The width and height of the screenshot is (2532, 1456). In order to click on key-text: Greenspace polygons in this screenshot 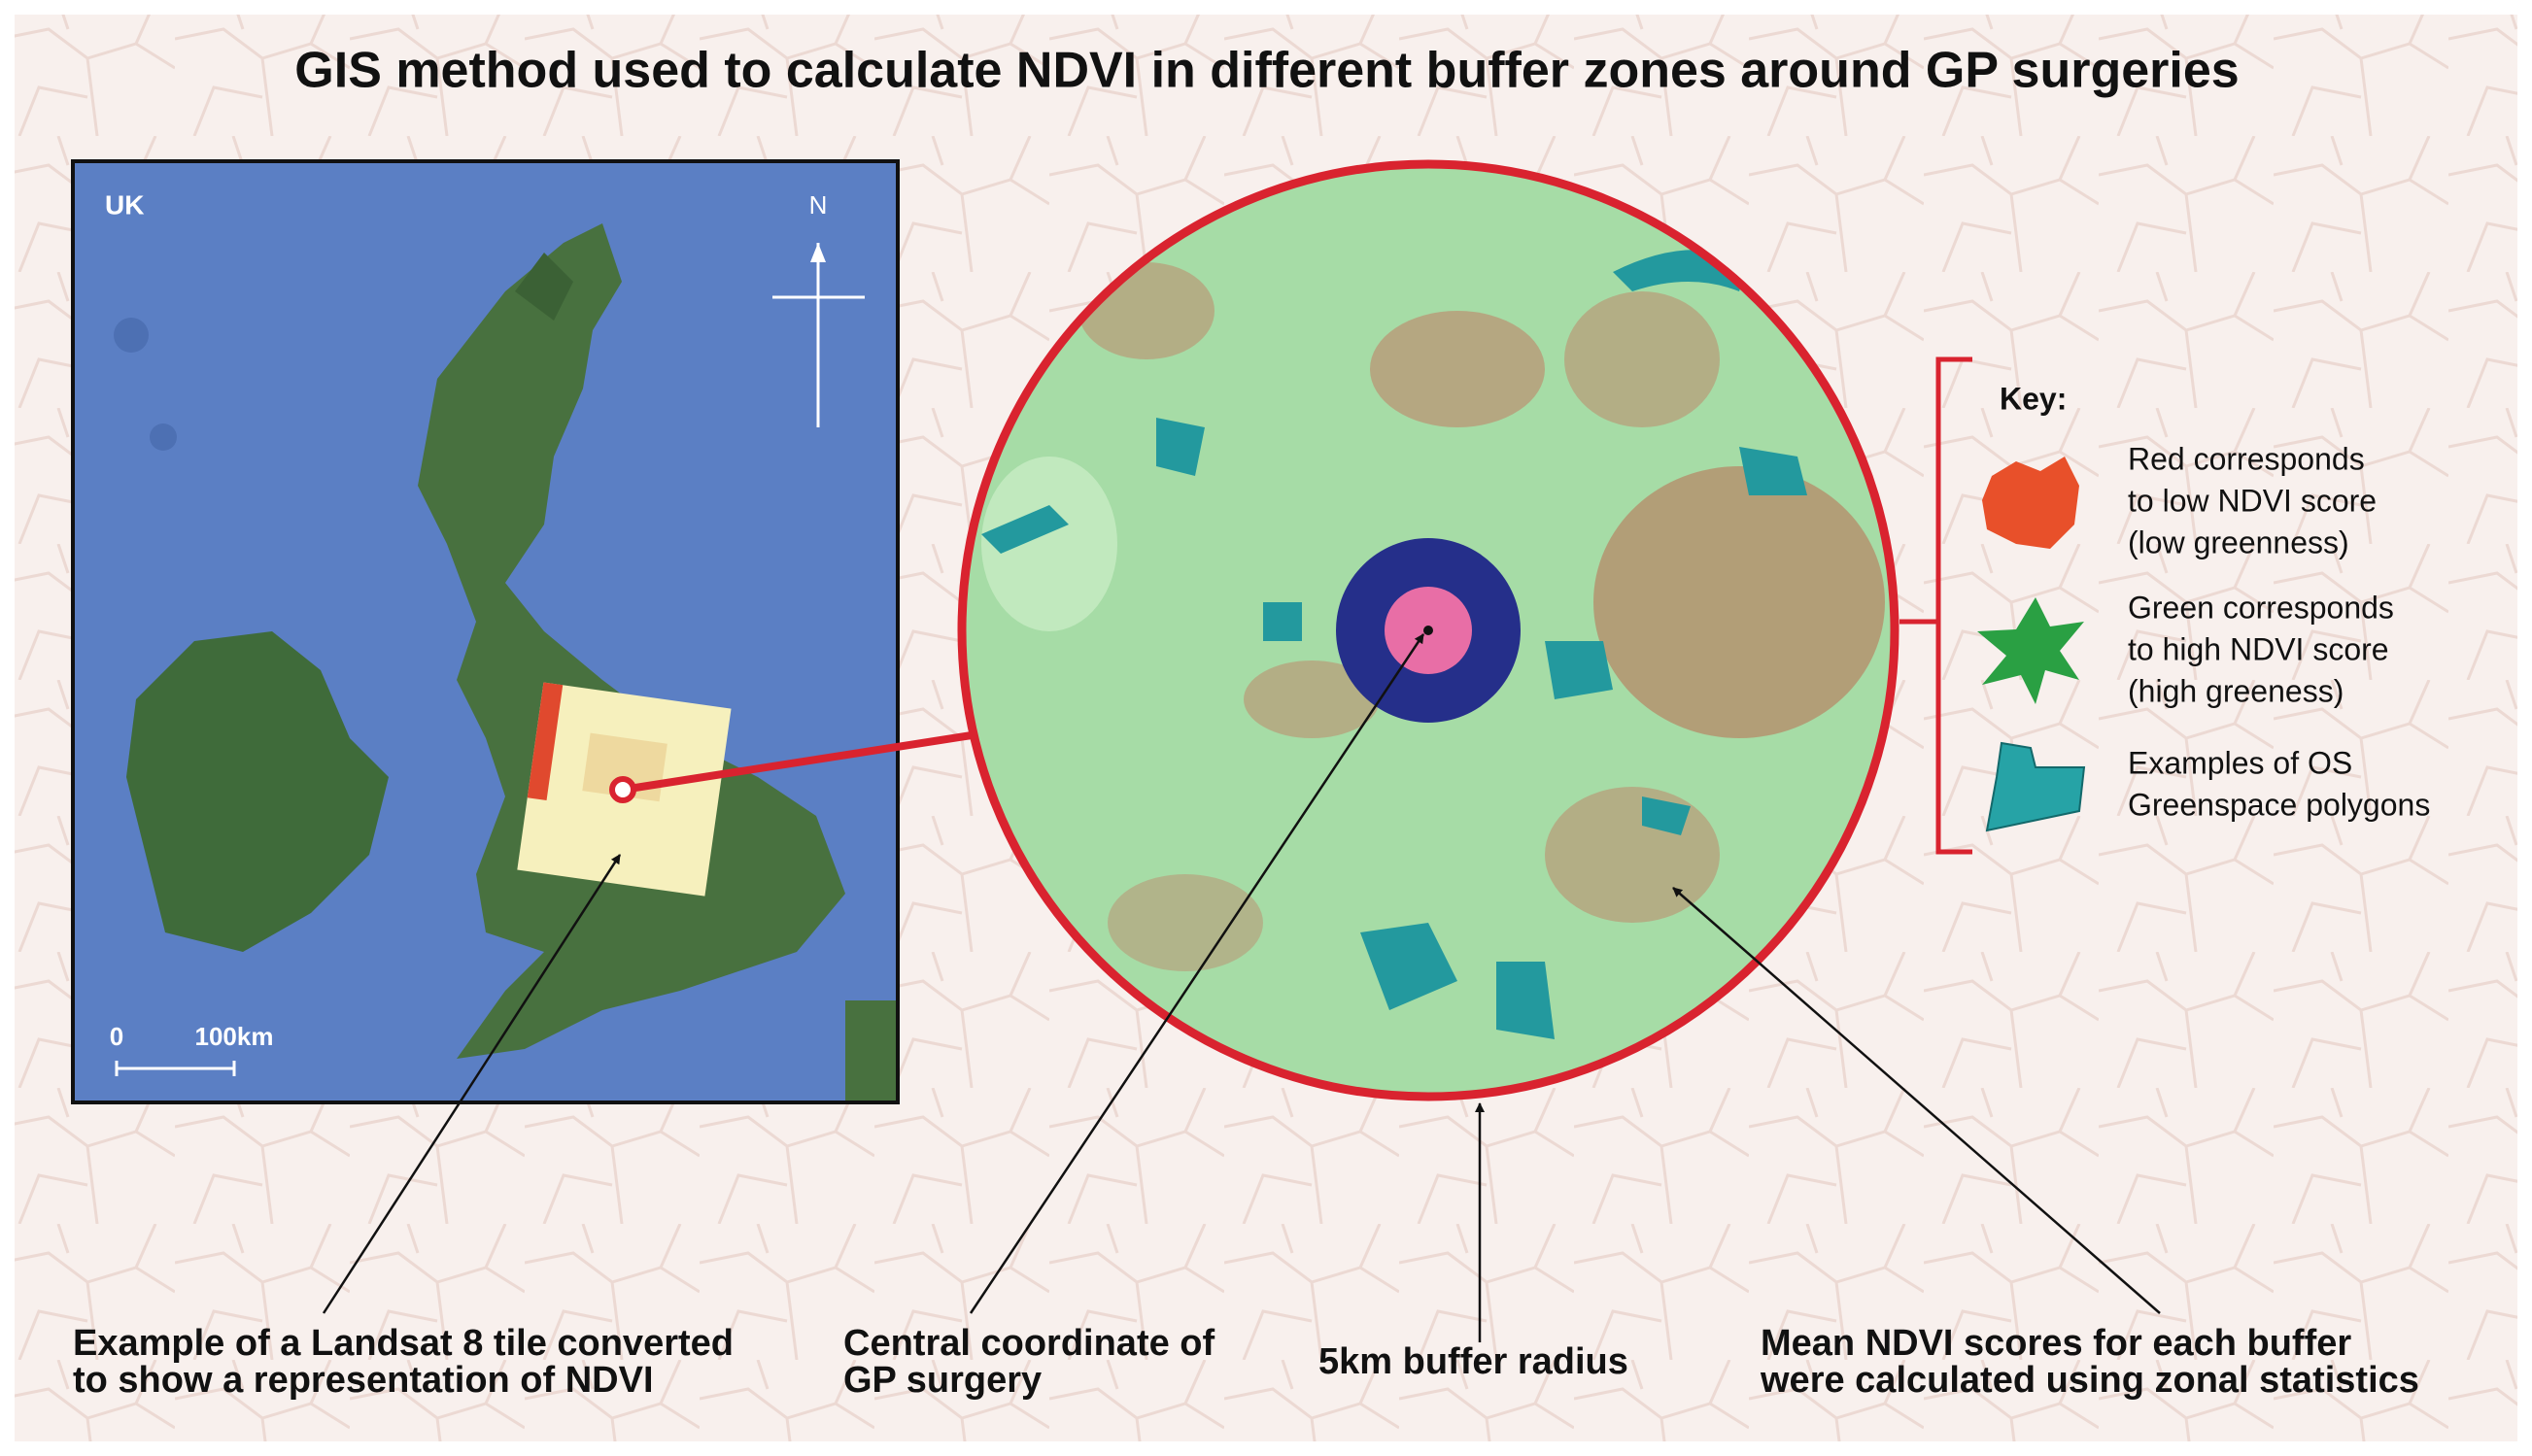, I will do `click(2279, 804)`.